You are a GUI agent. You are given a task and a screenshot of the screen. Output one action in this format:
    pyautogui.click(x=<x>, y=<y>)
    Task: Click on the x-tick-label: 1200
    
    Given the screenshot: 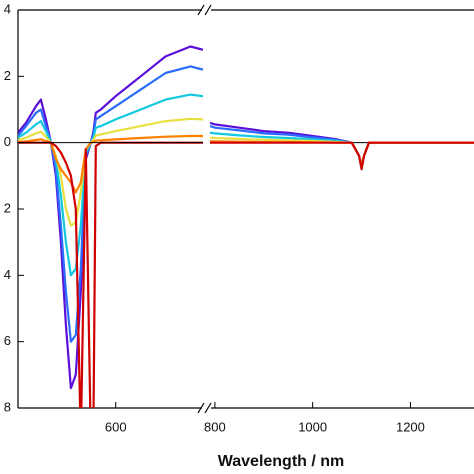 What is the action you would take?
    pyautogui.click(x=410, y=426)
    